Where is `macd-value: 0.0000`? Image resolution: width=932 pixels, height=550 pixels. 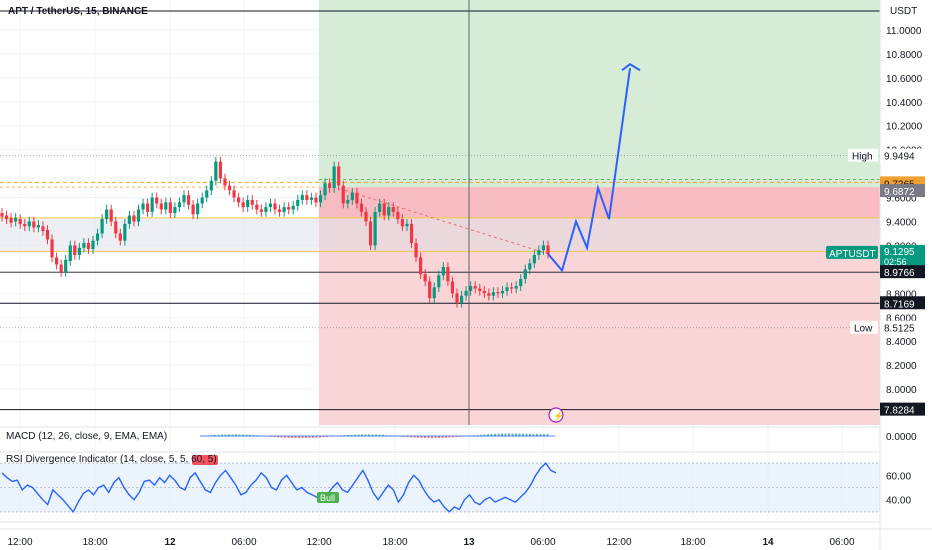 macd-value: 0.0000 is located at coordinates (901, 437).